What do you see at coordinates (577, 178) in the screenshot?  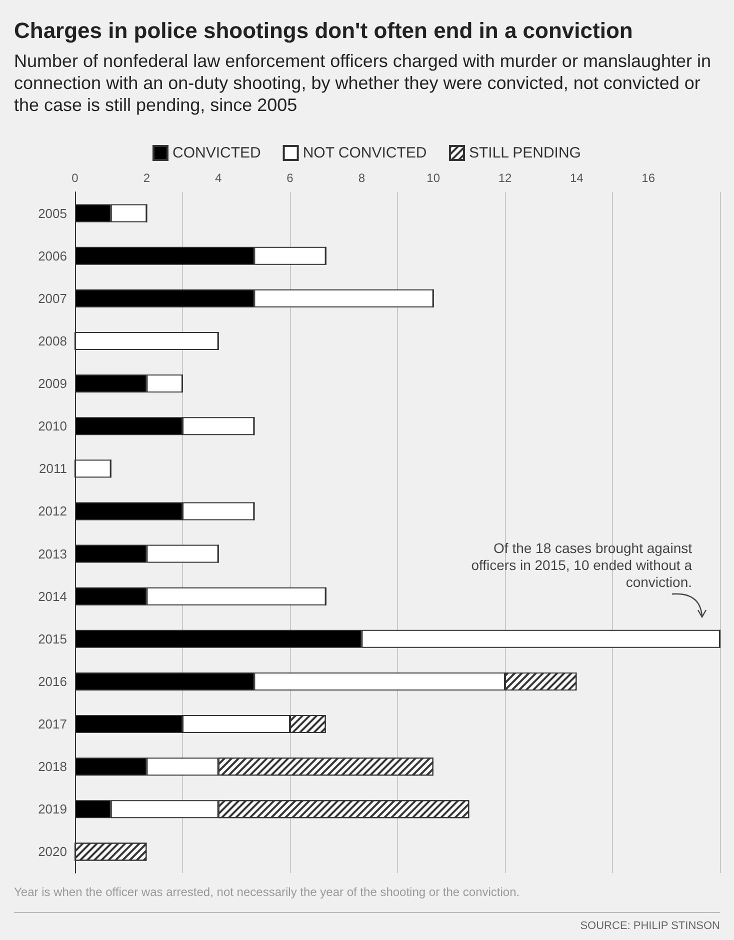 I see `x-tick-label: 14` at bounding box center [577, 178].